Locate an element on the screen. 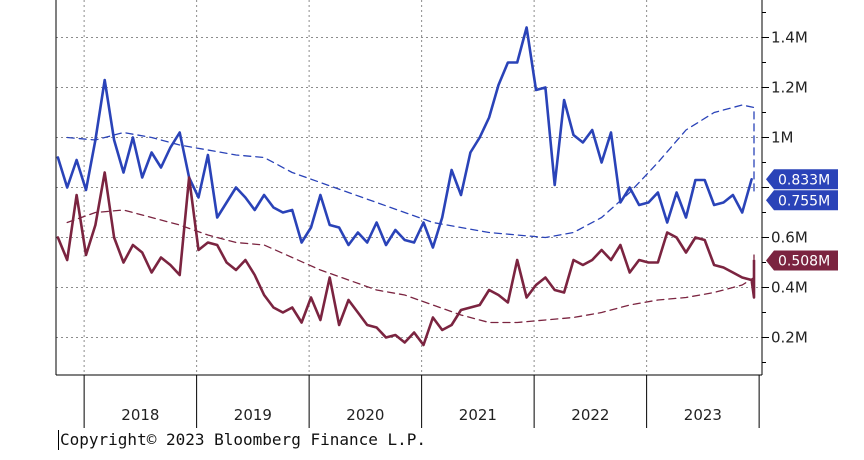 This screenshot has width=864, height=460. y-tick-label: 0.4M is located at coordinates (789, 288).